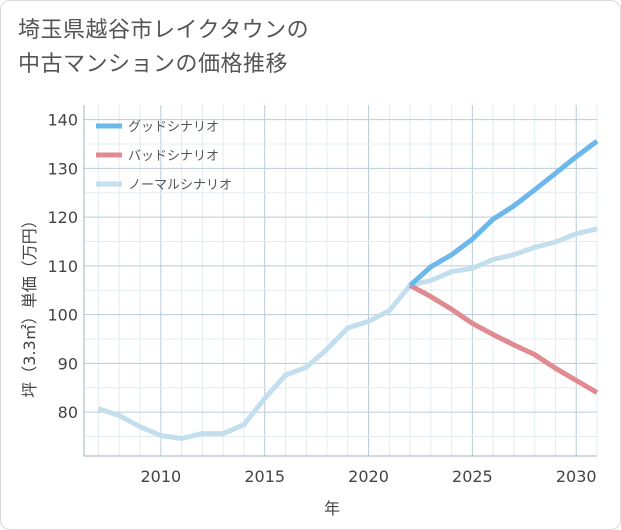 The width and height of the screenshot is (621, 530). I want to click on x-tick-label: 2010, so click(160, 476).